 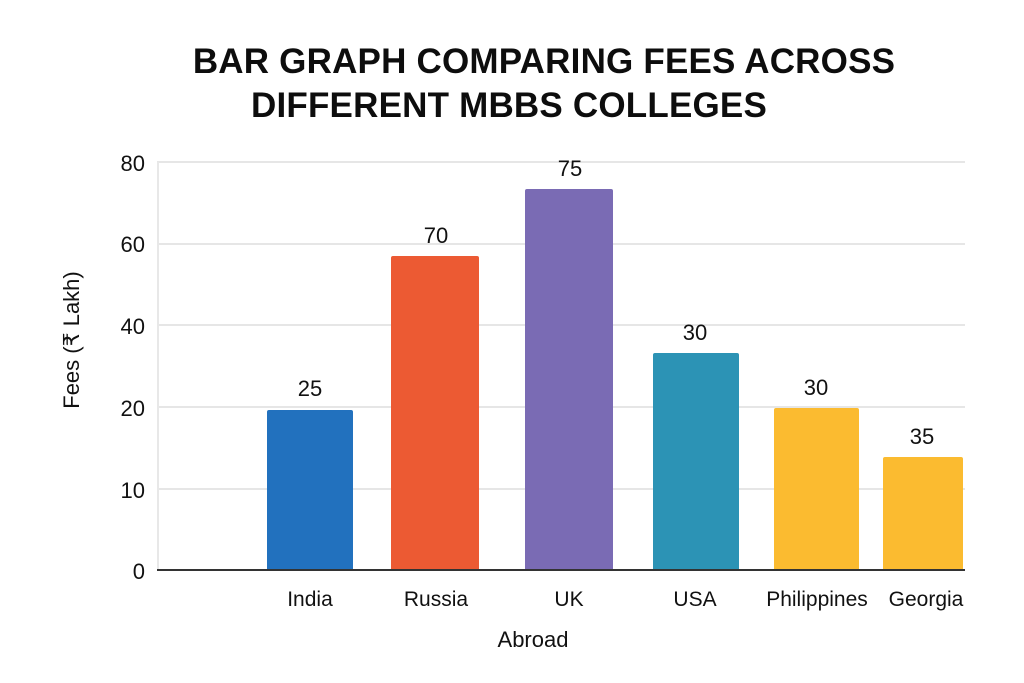 I want to click on chart-title-line-2: DIFFERENT MBBS COLLEGES, so click(x=509, y=105).